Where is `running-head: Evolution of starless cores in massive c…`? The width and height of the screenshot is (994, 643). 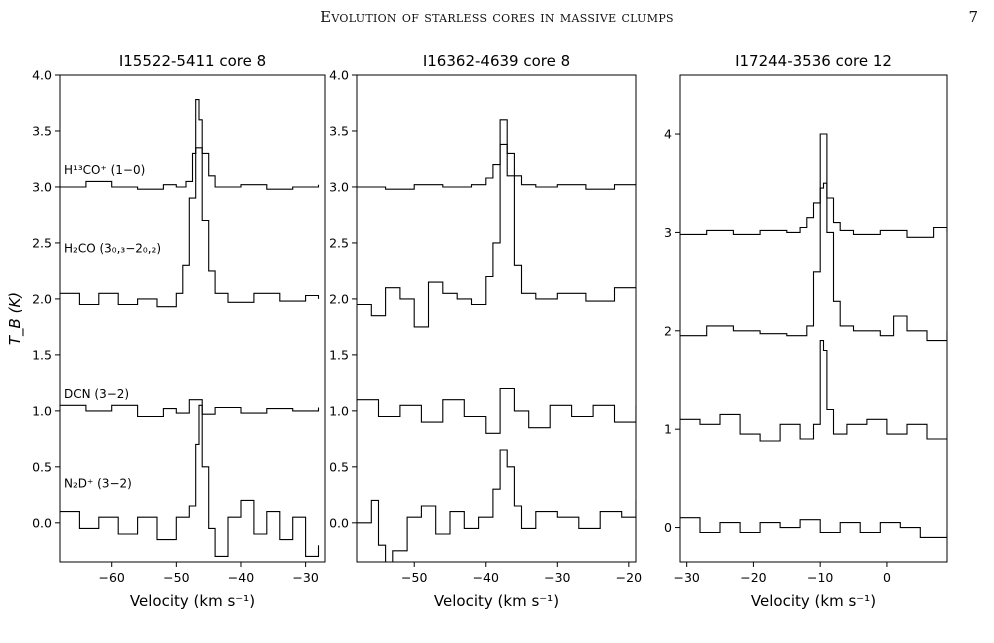
running-head: Evolution of starless cores in massive c… is located at coordinates (497, 17).